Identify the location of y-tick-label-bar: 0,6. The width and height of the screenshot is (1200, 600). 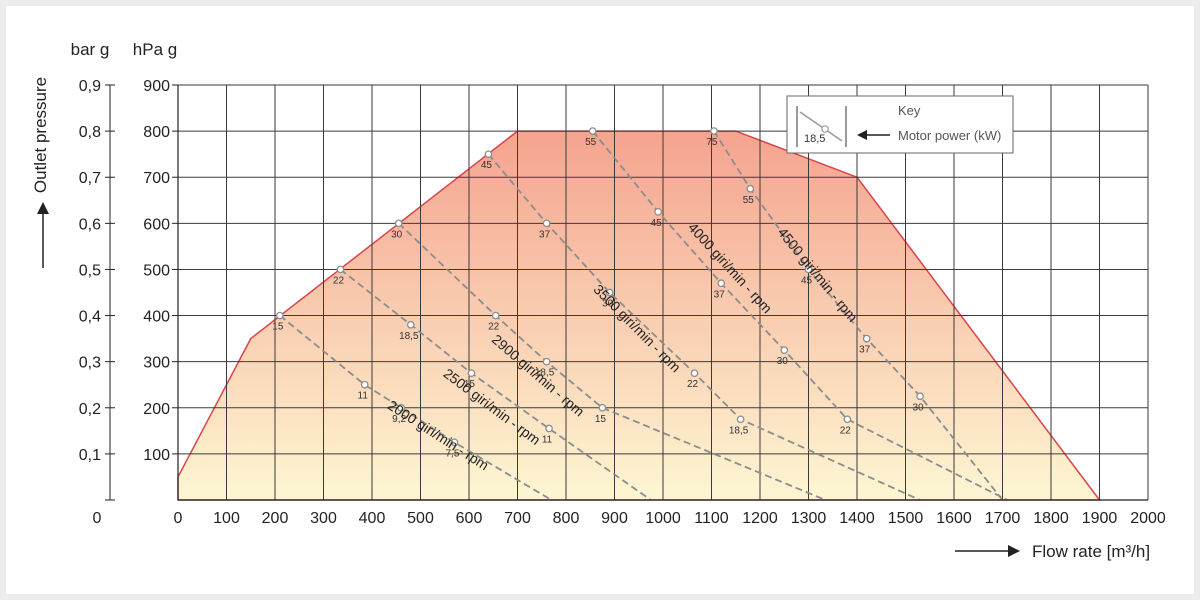
(90, 224).